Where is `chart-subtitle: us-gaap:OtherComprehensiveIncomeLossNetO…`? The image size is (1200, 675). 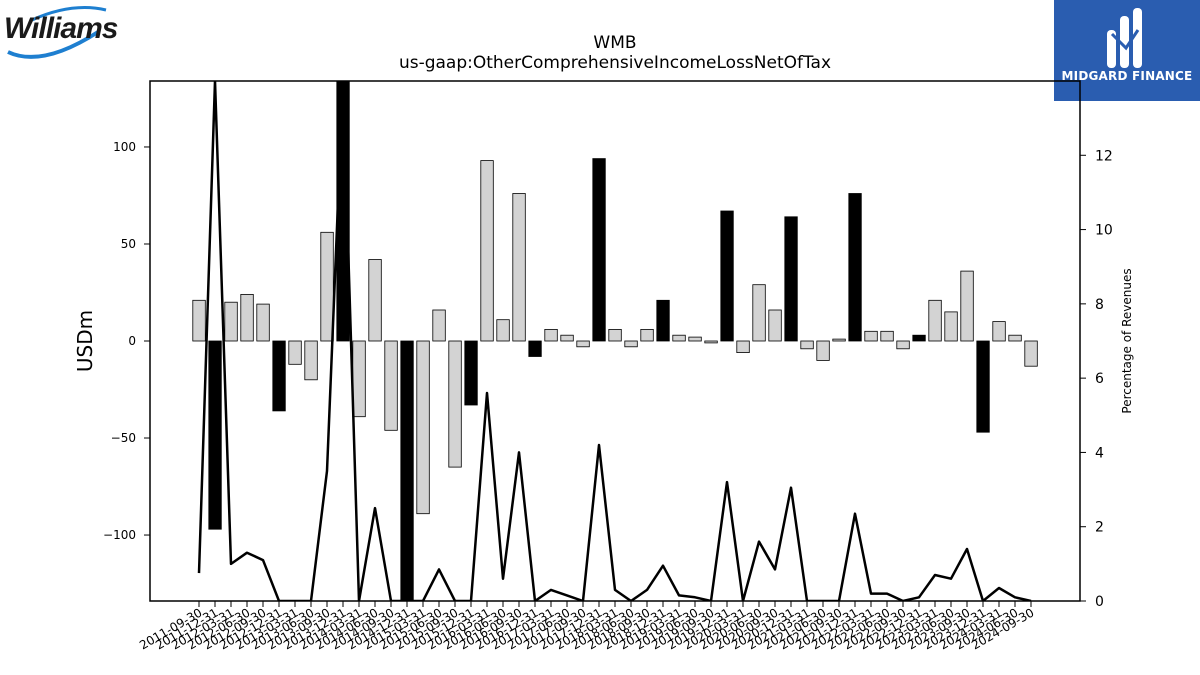 chart-subtitle: us-gaap:OtherComprehensiveIncomeLossNetO… is located at coordinates (615, 63).